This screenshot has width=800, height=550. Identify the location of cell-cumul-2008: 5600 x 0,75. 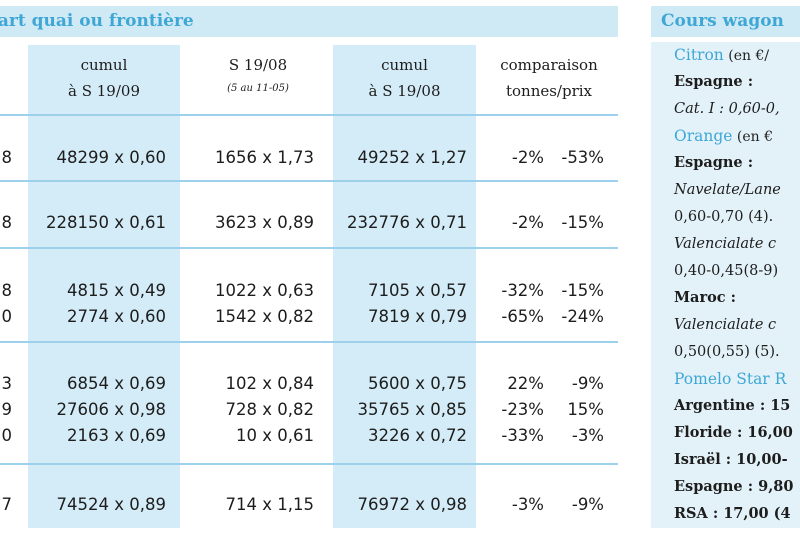
(417, 383).